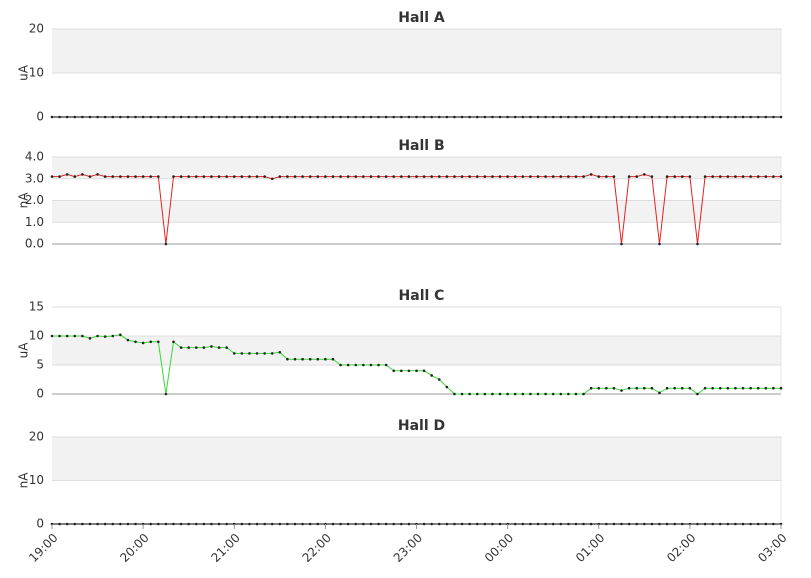  I want to click on y-tick-label: 0, so click(40, 394).